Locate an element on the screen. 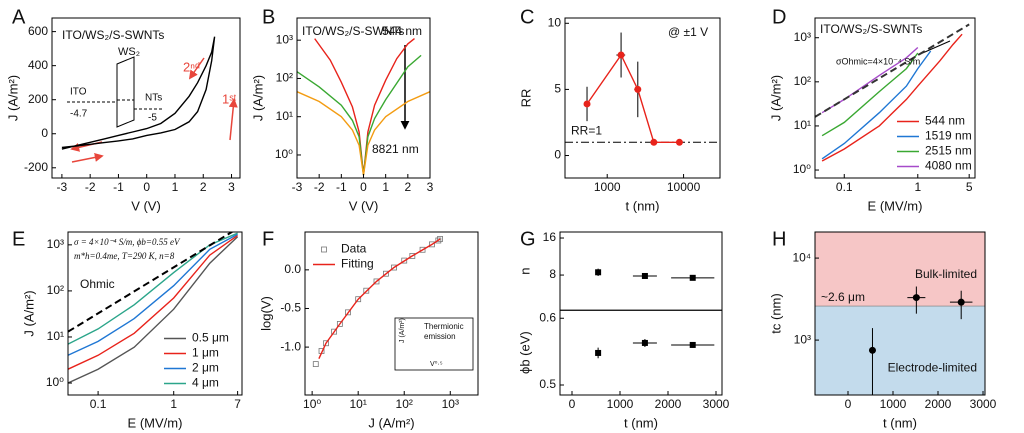 The image size is (1024, 433). x-tick-label: 10000 is located at coordinates (684, 187).